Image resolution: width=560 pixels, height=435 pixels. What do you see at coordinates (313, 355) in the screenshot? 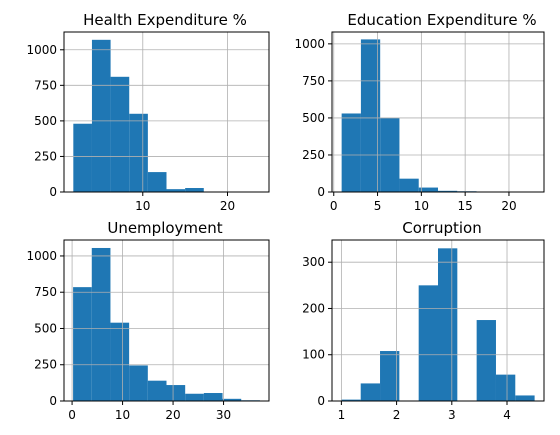
I see `y-tick-label: 100` at bounding box center [313, 355].